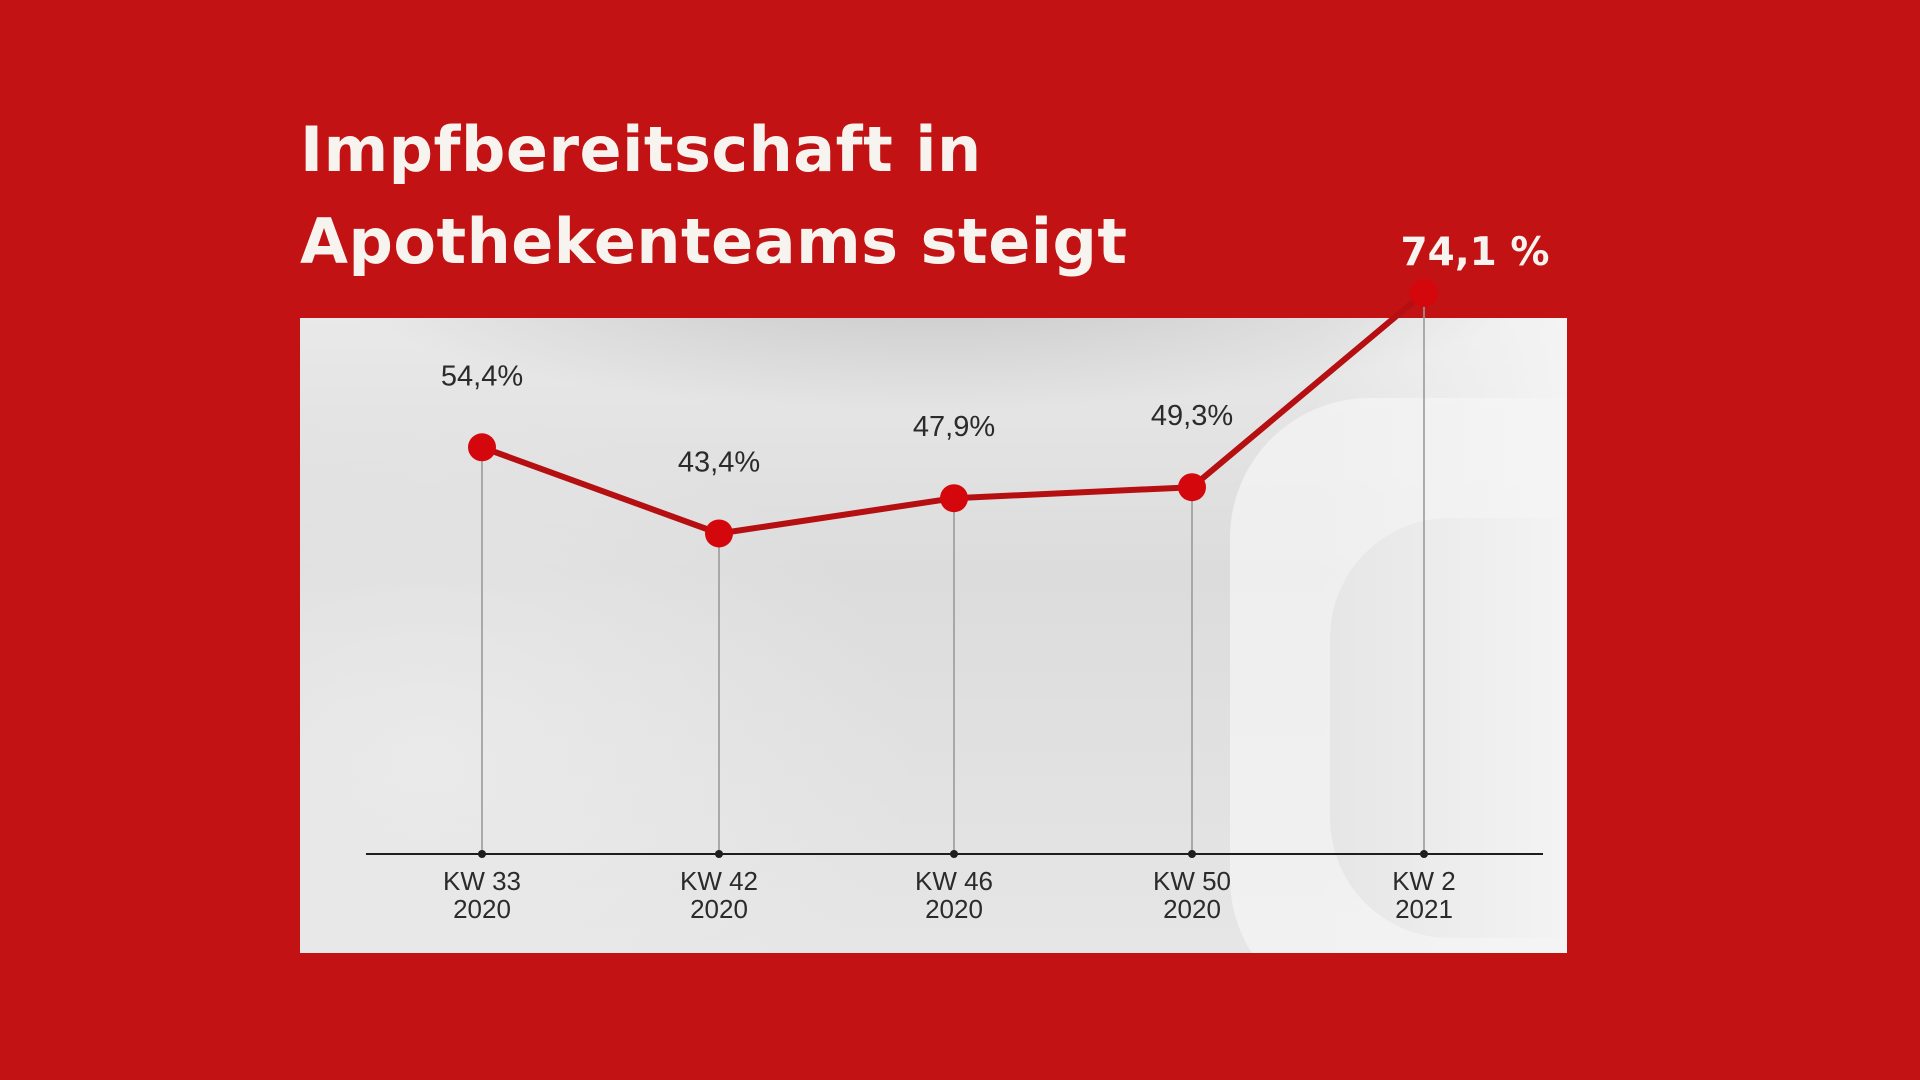 The width and height of the screenshot is (1920, 1080). What do you see at coordinates (719, 909) in the screenshot?
I see `x-tick-label-2-year: 2020` at bounding box center [719, 909].